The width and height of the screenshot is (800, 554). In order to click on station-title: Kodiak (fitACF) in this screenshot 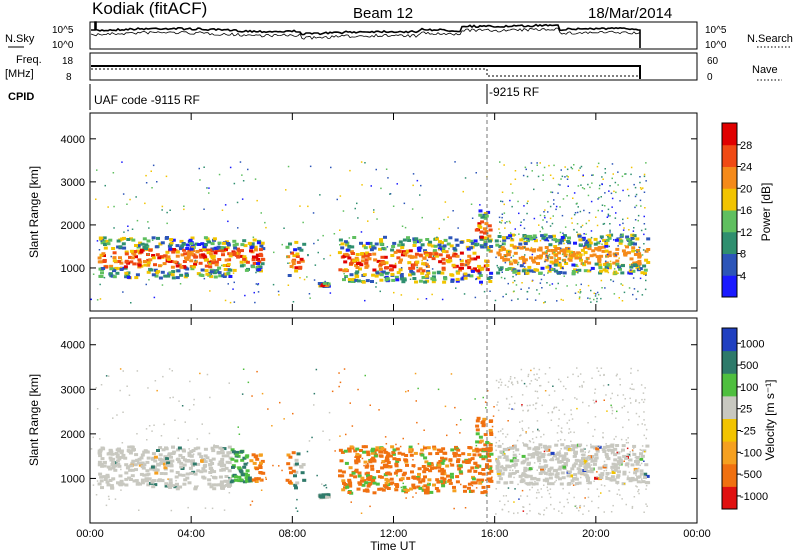, I will do `click(149, 9)`.